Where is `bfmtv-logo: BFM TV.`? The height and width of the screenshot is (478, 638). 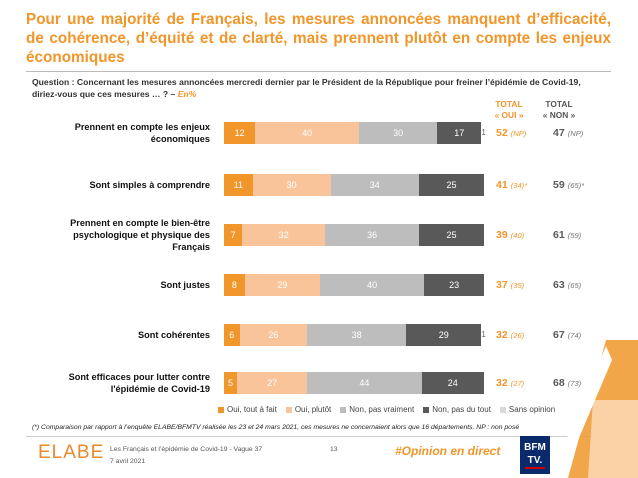
bfmtv-logo: BFM TV. is located at coordinates (535, 455).